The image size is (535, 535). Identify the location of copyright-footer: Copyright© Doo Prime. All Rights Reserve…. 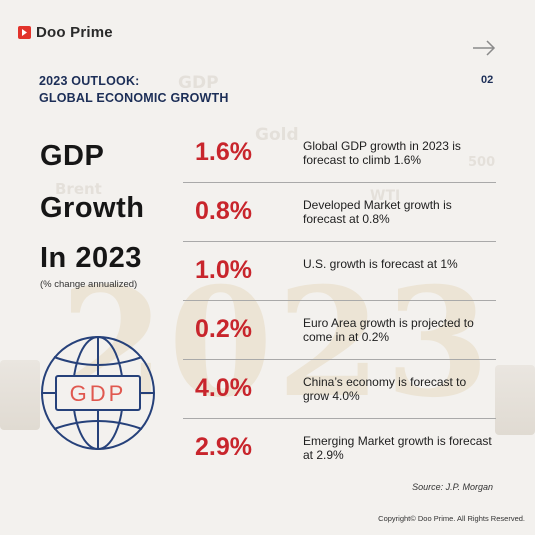
(451, 518).